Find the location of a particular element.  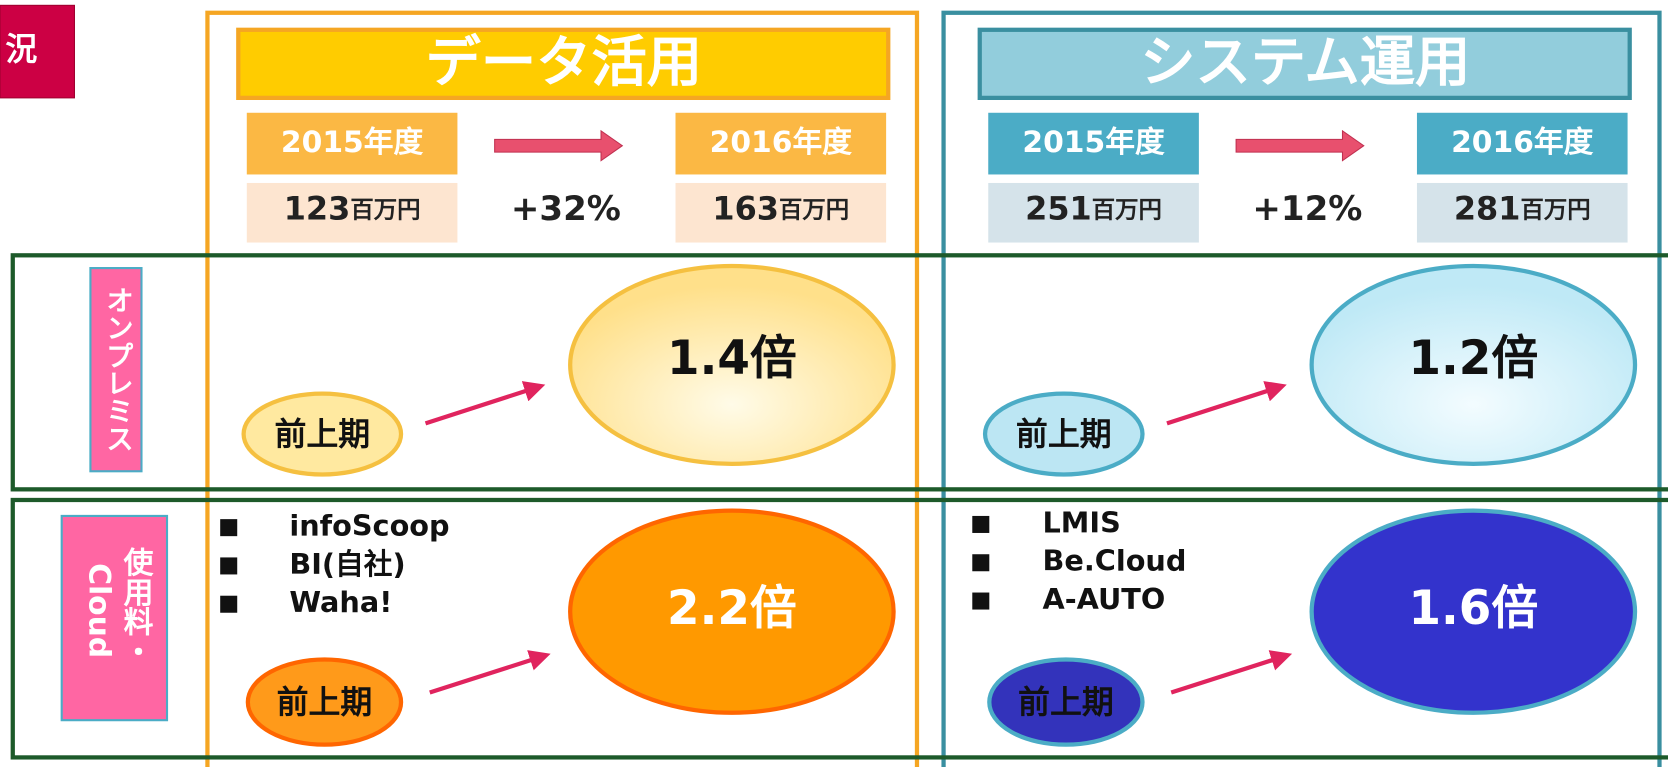

column-title: データ活用 is located at coordinates (564, 63).